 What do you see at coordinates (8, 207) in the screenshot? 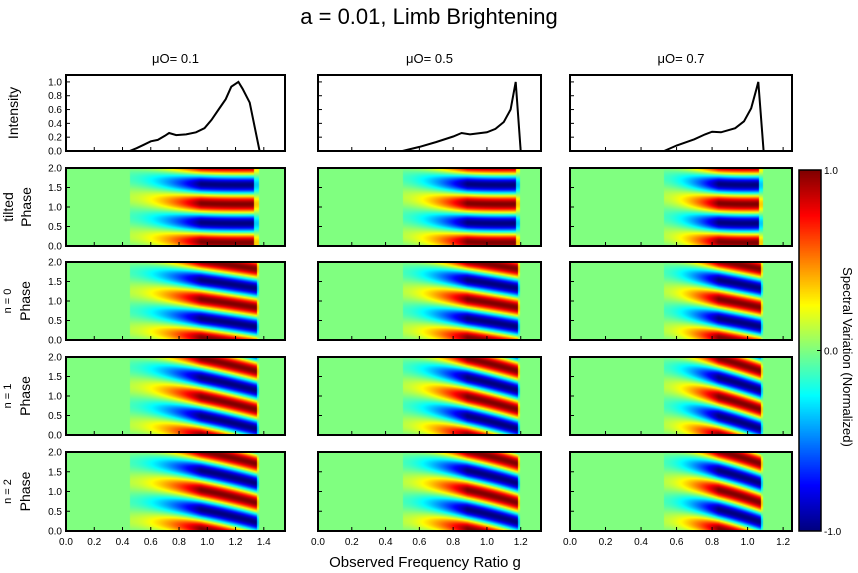
I see `row-sublabel: tilted` at bounding box center [8, 207].